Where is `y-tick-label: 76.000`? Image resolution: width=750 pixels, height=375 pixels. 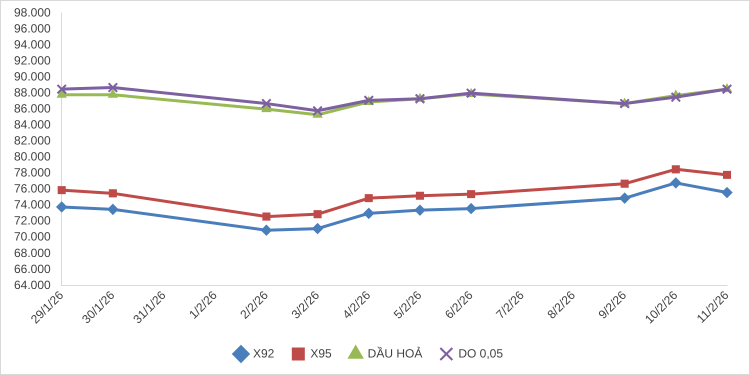
y-tick-label: 76.000 is located at coordinates (33, 189).